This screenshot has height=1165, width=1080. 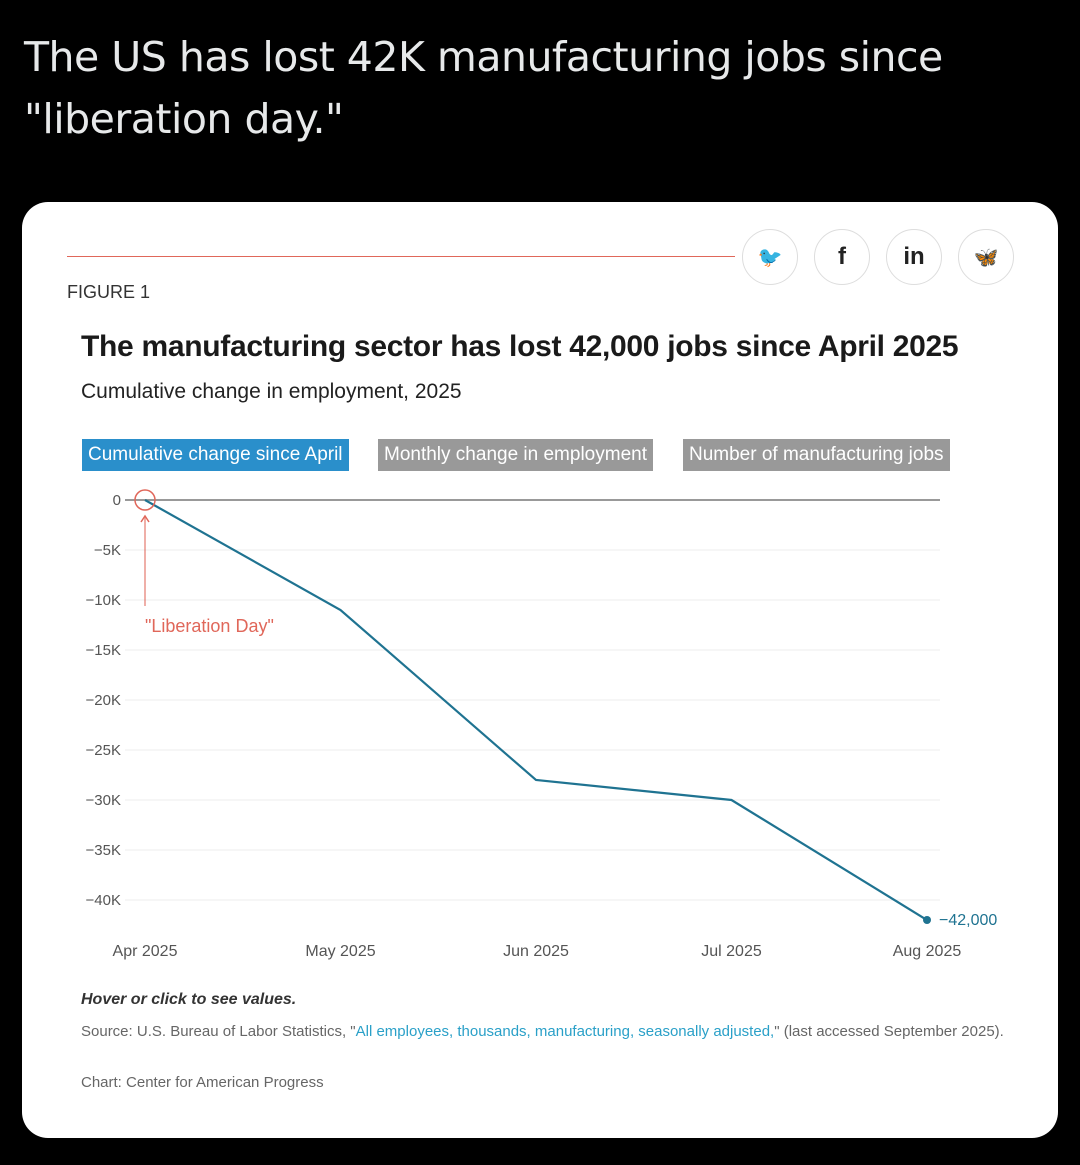 What do you see at coordinates (968, 920) in the screenshot?
I see `end-value-label: −42,000` at bounding box center [968, 920].